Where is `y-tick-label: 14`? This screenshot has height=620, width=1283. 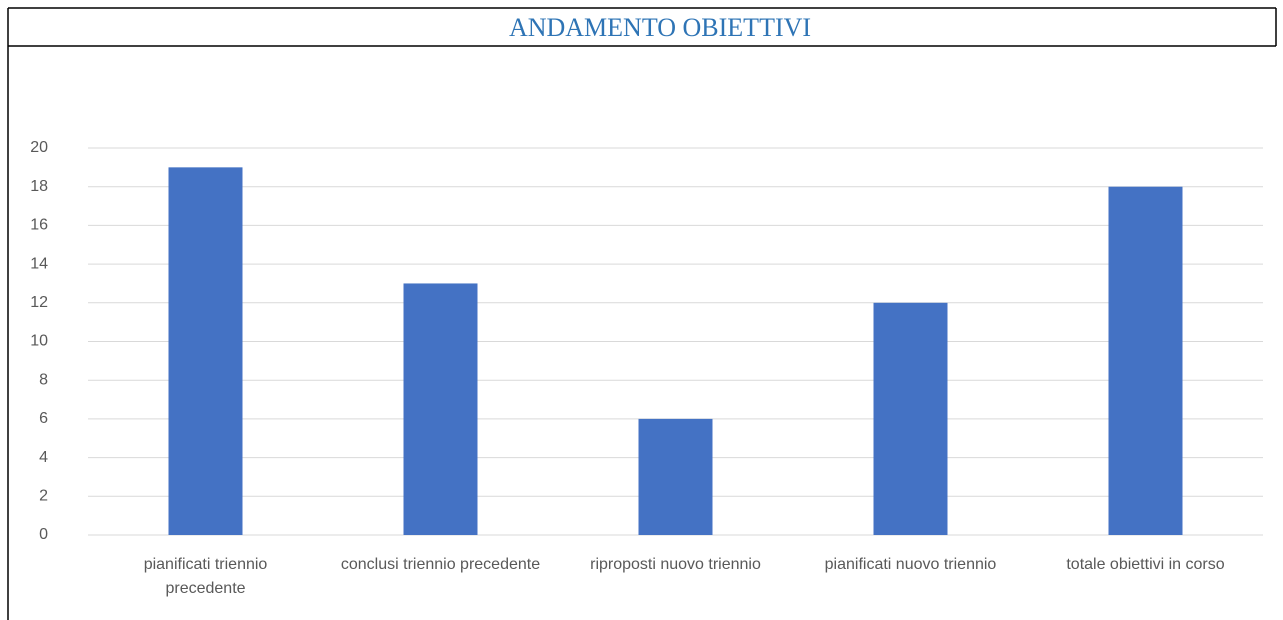
y-tick-label: 14 is located at coordinates (39, 263).